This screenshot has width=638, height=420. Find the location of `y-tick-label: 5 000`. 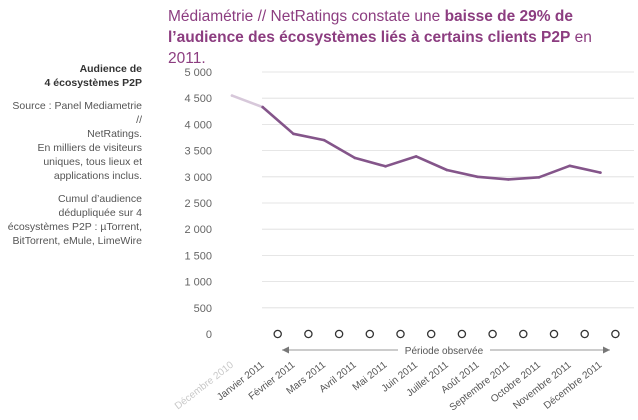

y-tick-label: 5 000 is located at coordinates (198, 73).